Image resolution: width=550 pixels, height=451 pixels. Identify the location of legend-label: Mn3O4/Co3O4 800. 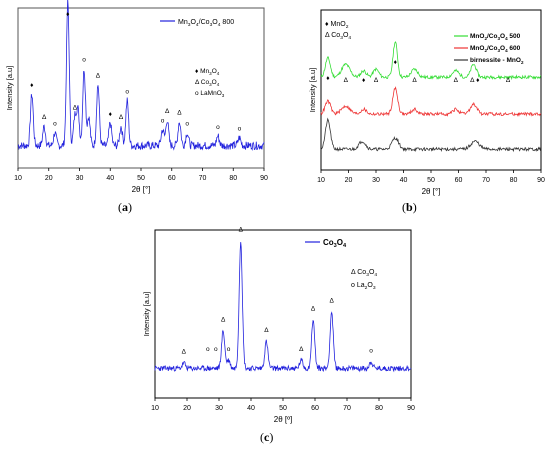
(206, 23).